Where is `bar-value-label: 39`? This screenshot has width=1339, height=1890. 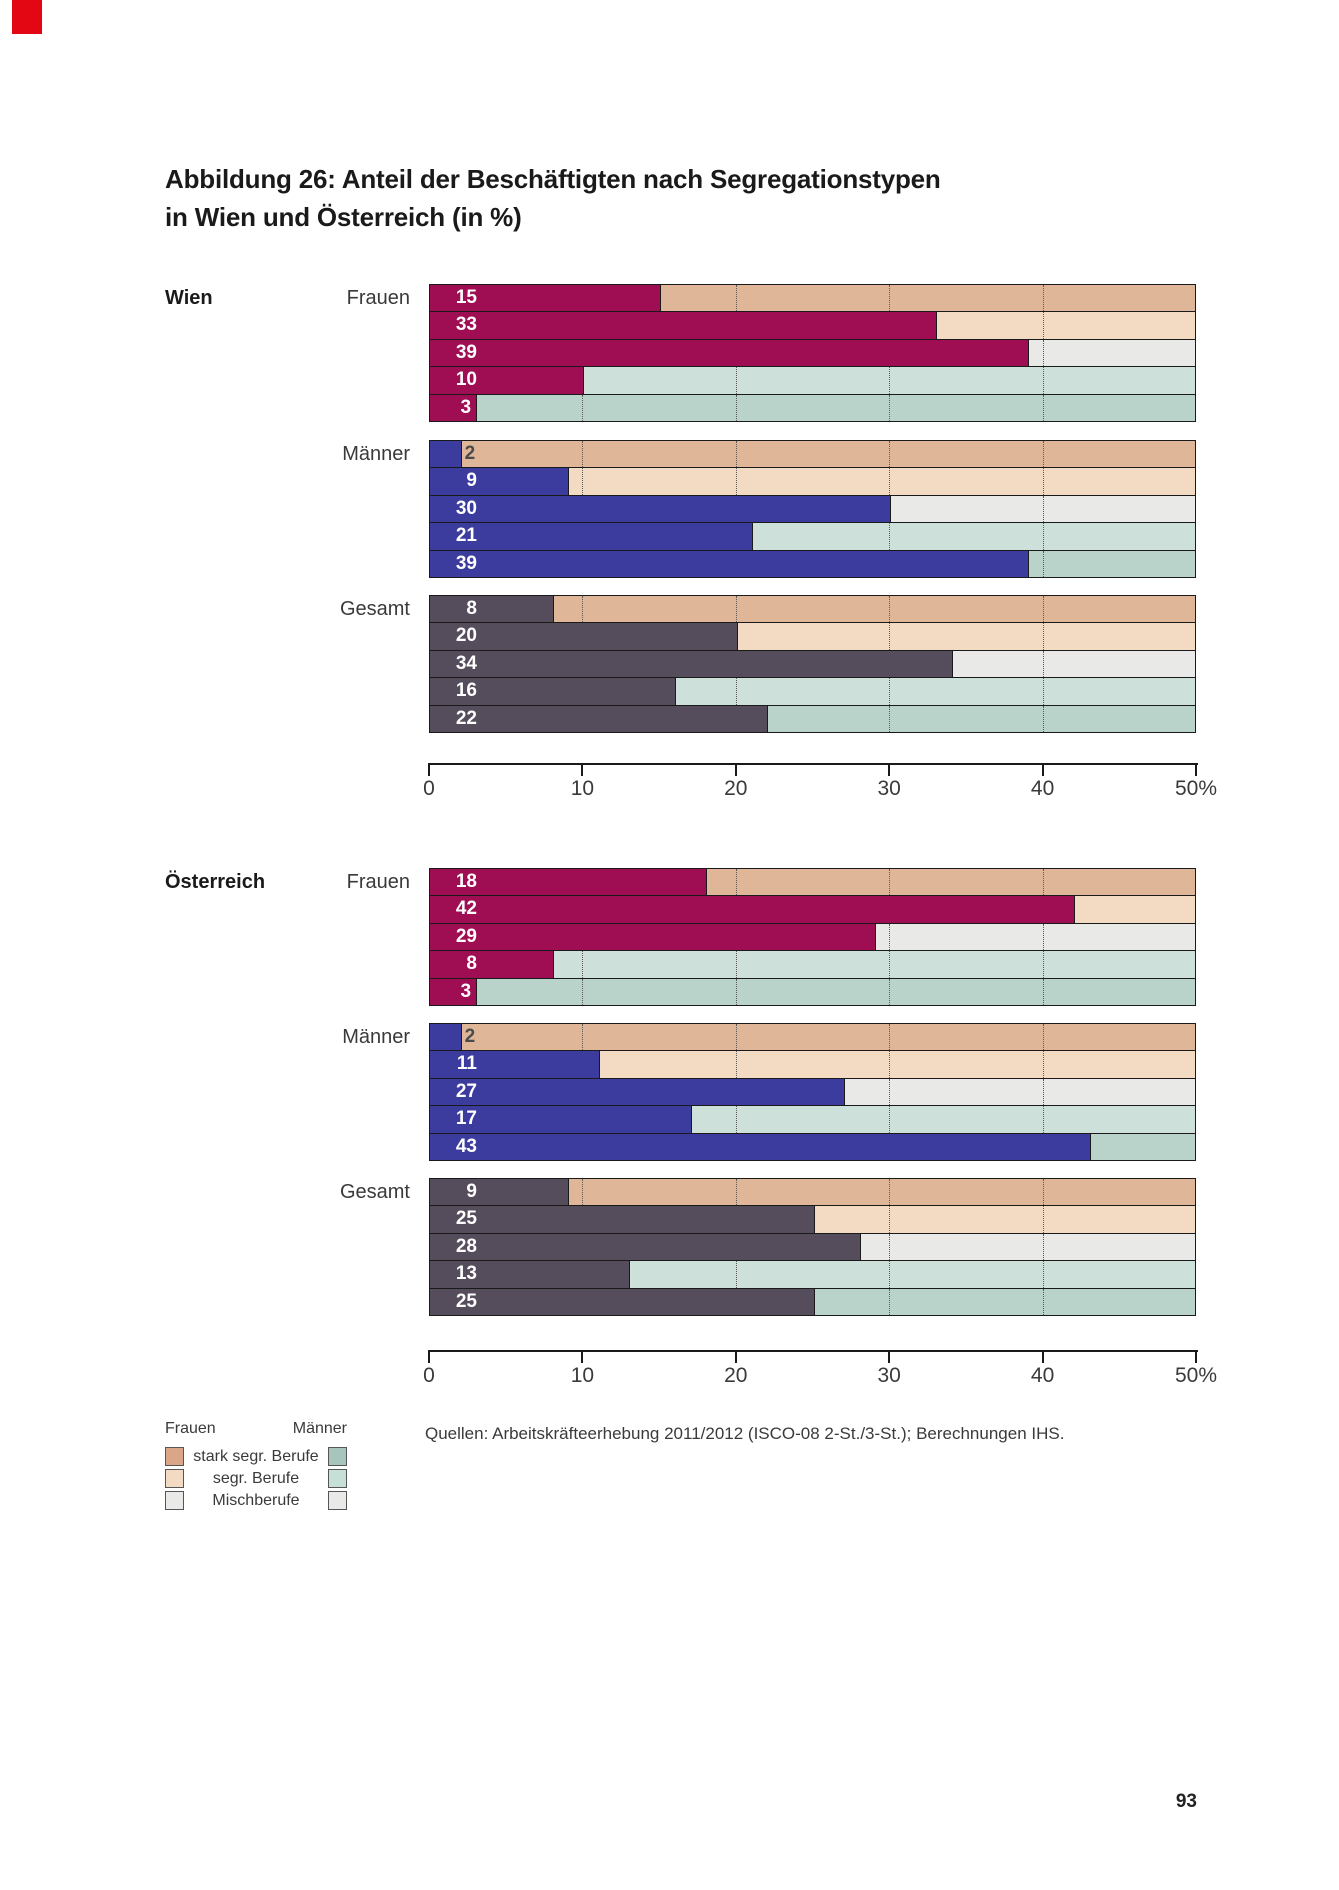 bar-value-label: 39 is located at coordinates (466, 352).